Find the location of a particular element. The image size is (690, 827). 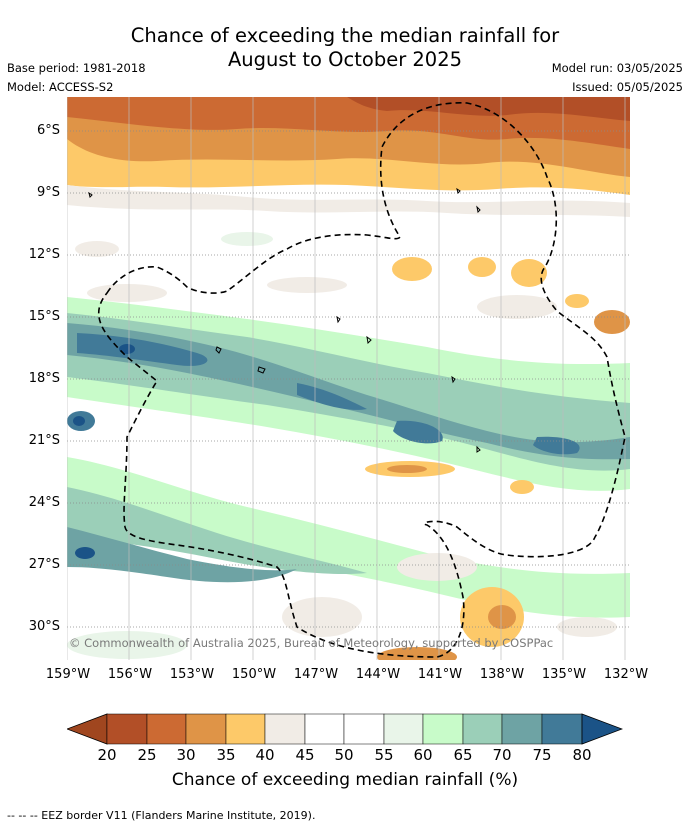

lat-label-18s: 18°S is located at coordinates (44, 378).